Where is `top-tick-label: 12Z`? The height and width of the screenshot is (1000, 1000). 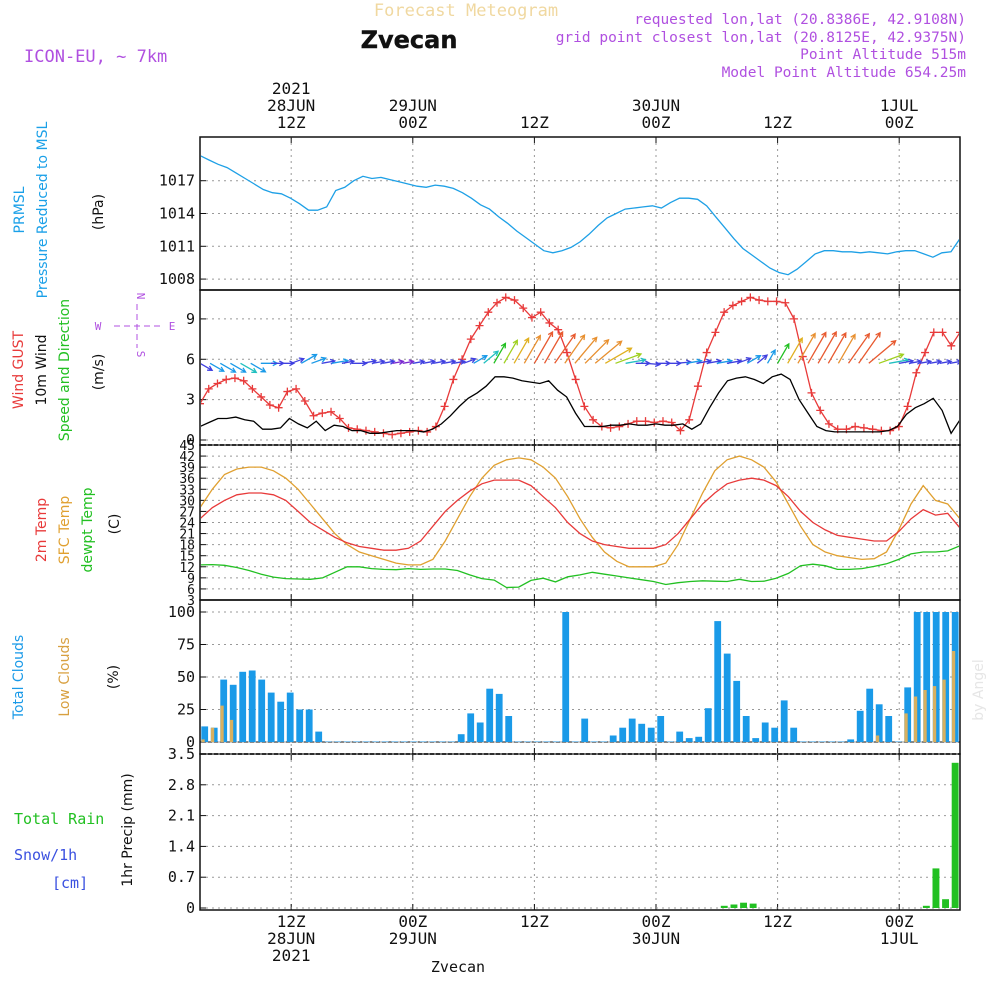 top-tick-label: 12Z is located at coordinates (777, 122).